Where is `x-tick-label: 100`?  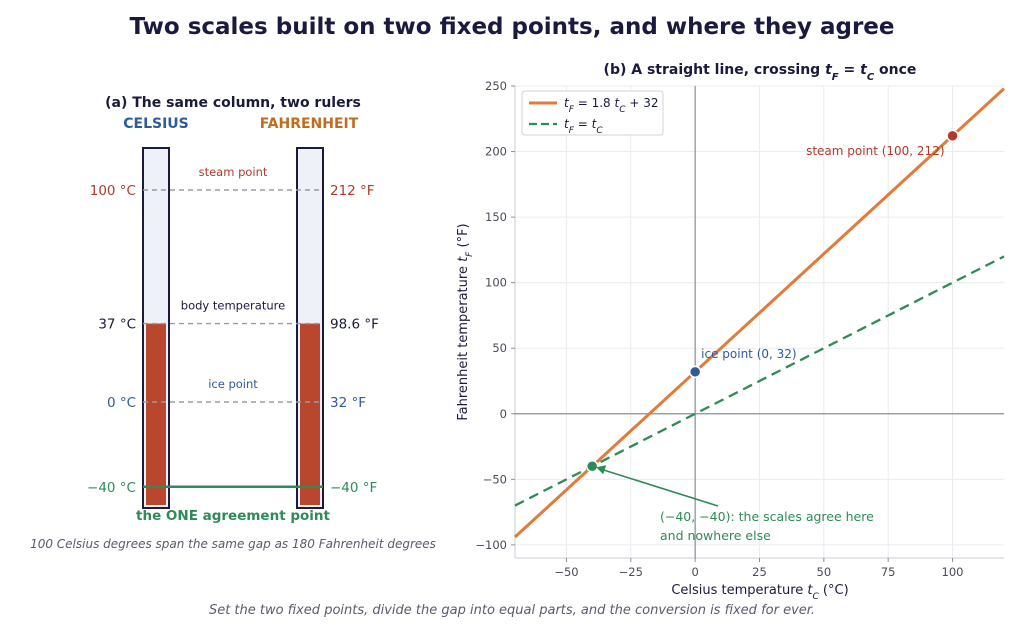 x-tick-label: 100 is located at coordinates (953, 572).